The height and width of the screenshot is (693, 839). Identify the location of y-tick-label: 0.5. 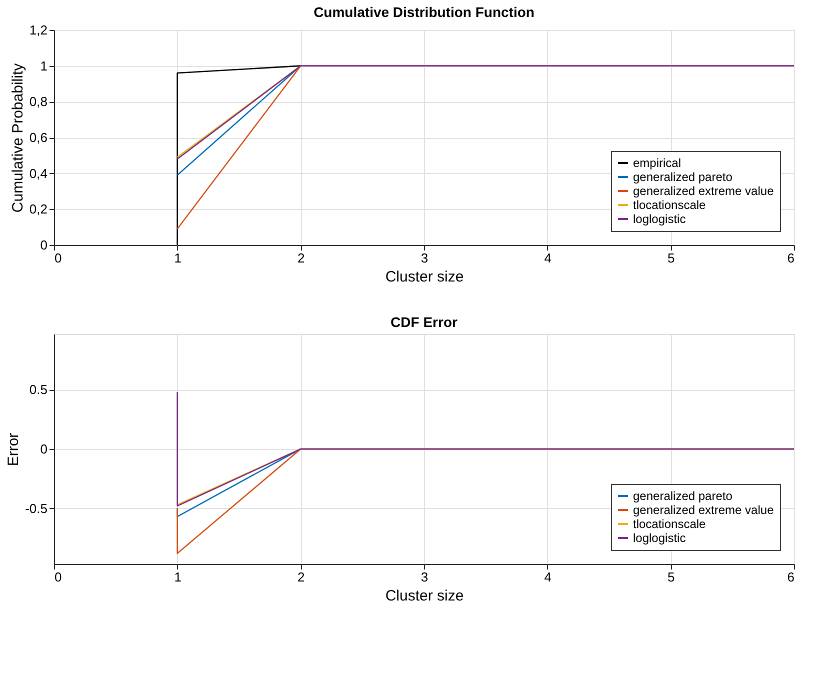
(38, 390).